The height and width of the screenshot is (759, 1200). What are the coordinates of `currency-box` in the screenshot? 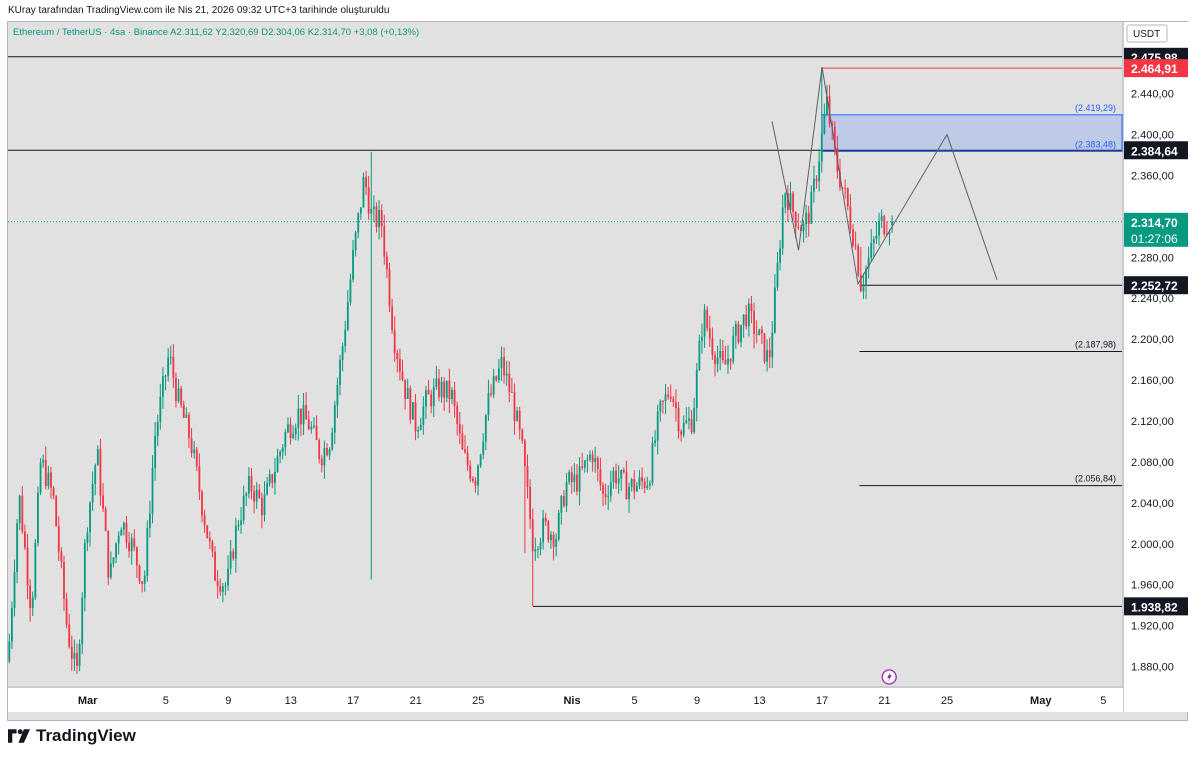 It's located at (1147, 33).